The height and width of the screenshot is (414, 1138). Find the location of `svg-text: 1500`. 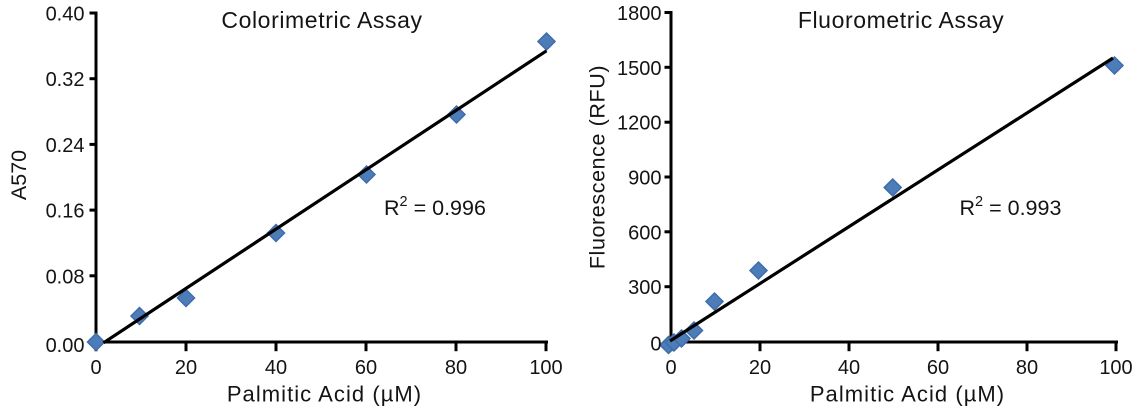

svg-text: 1500 is located at coordinates (639, 69).